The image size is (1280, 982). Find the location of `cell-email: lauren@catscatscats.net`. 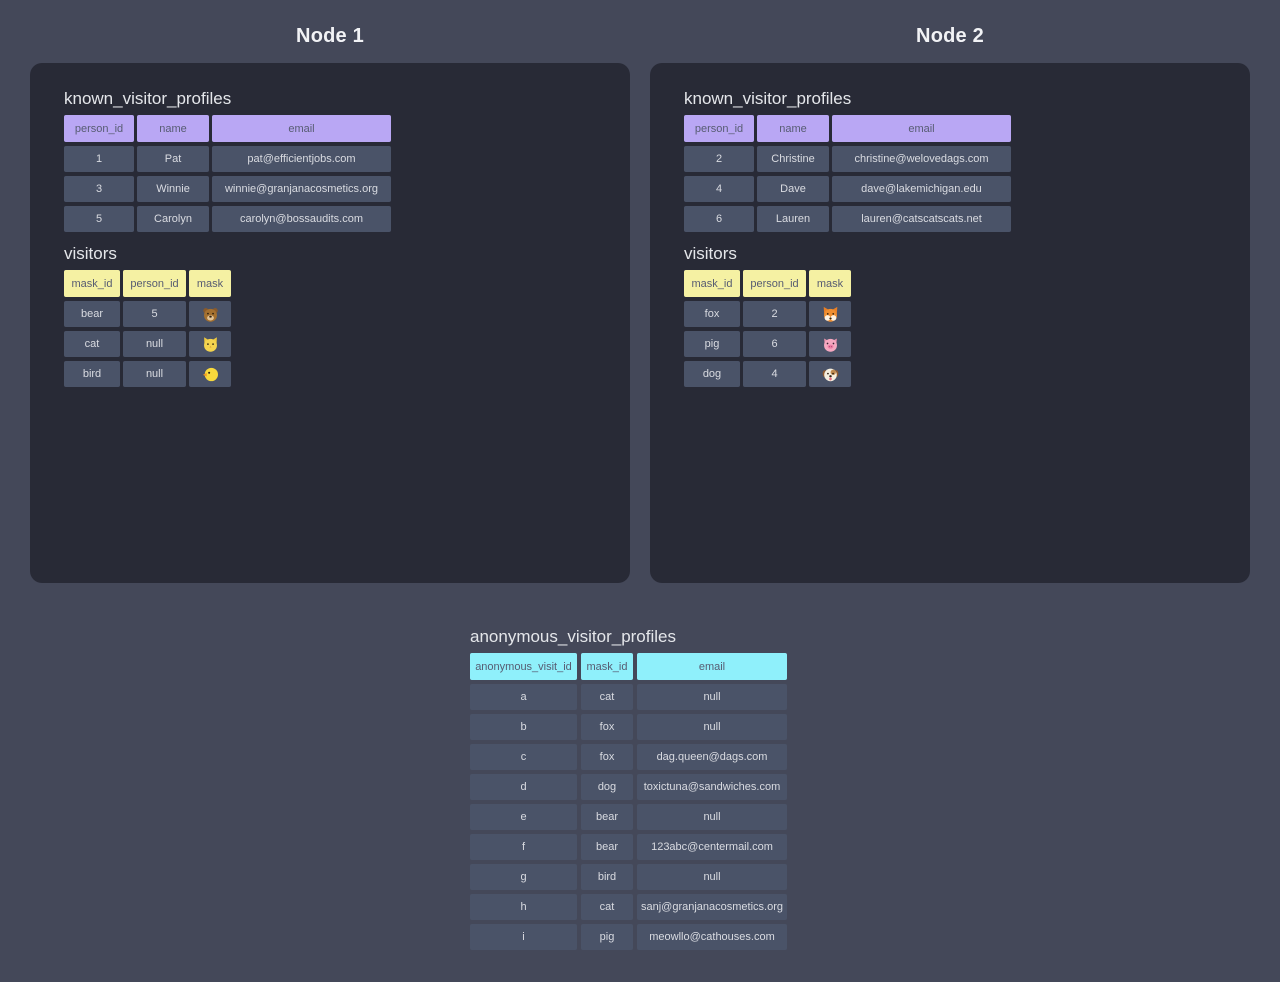

cell-email: lauren@catscatscats.net is located at coordinates (921, 219).